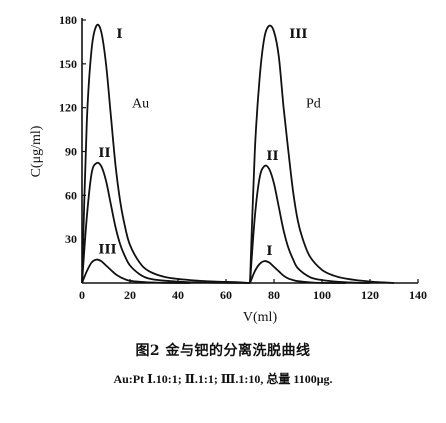 This screenshot has height=423, width=446. What do you see at coordinates (36, 151) in the screenshot?
I see `y-axis-title: C(μg/ml)` at bounding box center [36, 151].